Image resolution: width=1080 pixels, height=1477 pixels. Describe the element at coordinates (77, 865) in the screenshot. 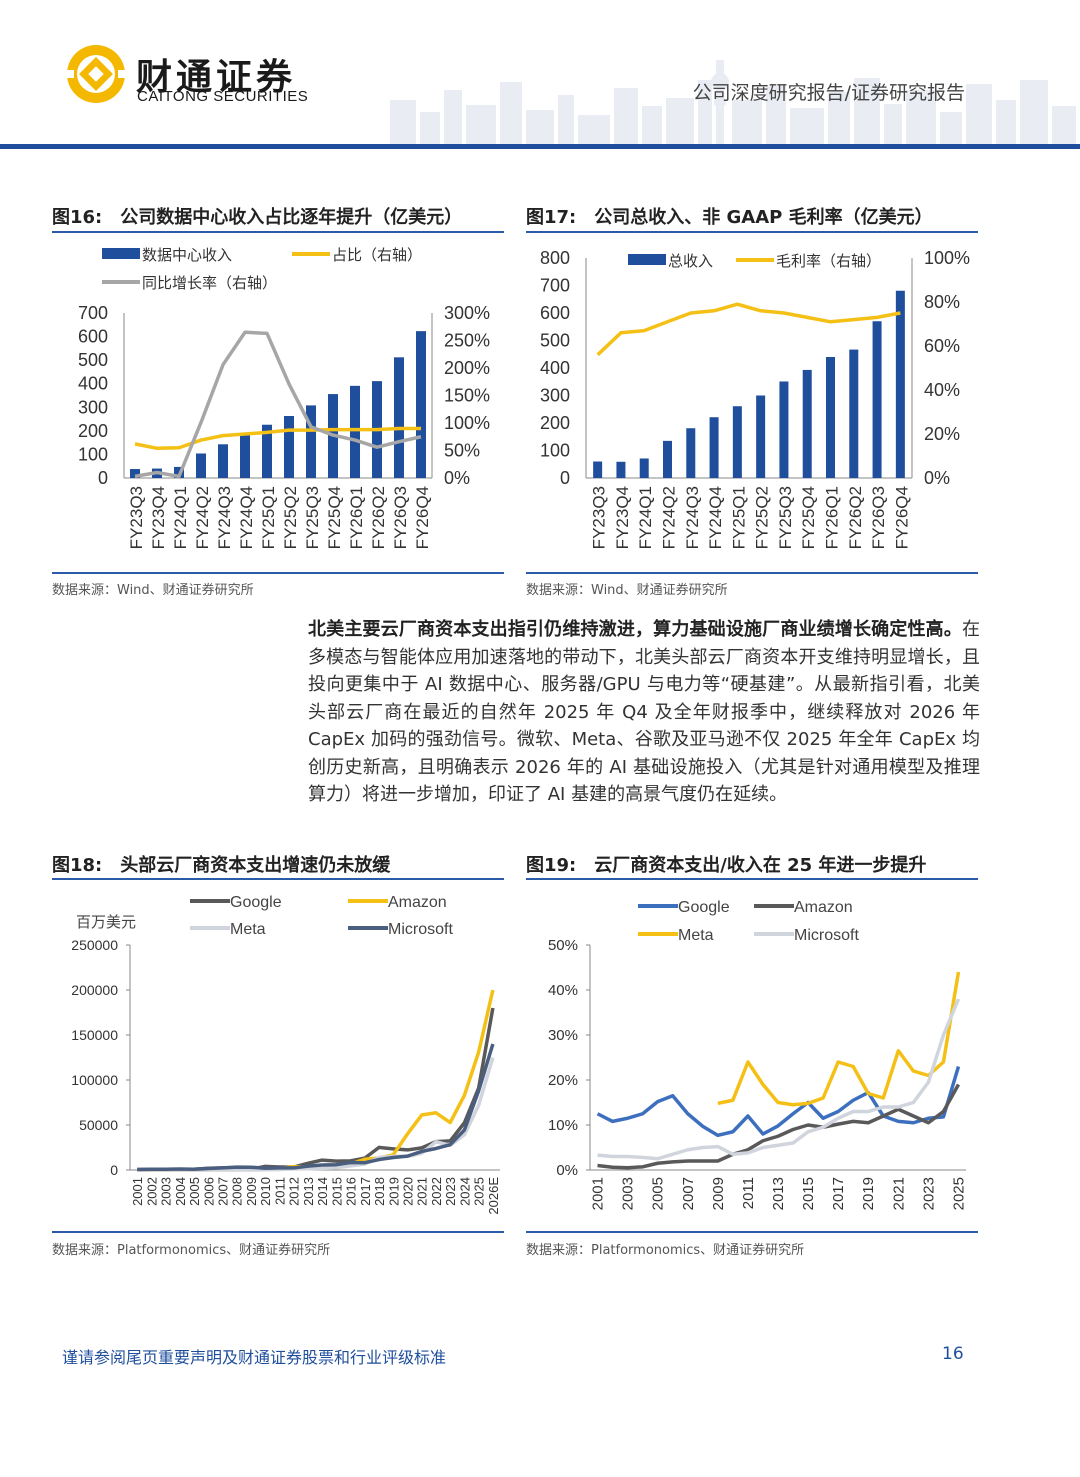

I see `figure-18-number: 图18:` at that location.